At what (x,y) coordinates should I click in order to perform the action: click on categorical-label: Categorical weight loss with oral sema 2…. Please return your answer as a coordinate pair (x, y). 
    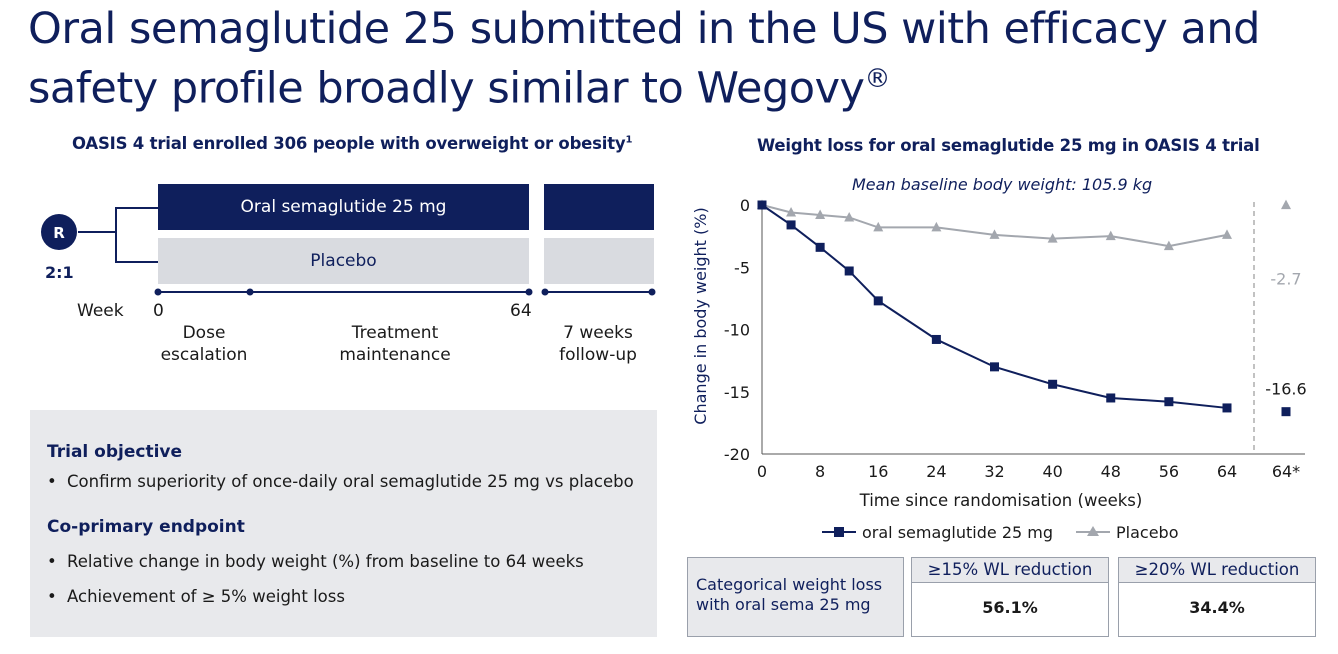
    Looking at the image, I should click on (795, 597).